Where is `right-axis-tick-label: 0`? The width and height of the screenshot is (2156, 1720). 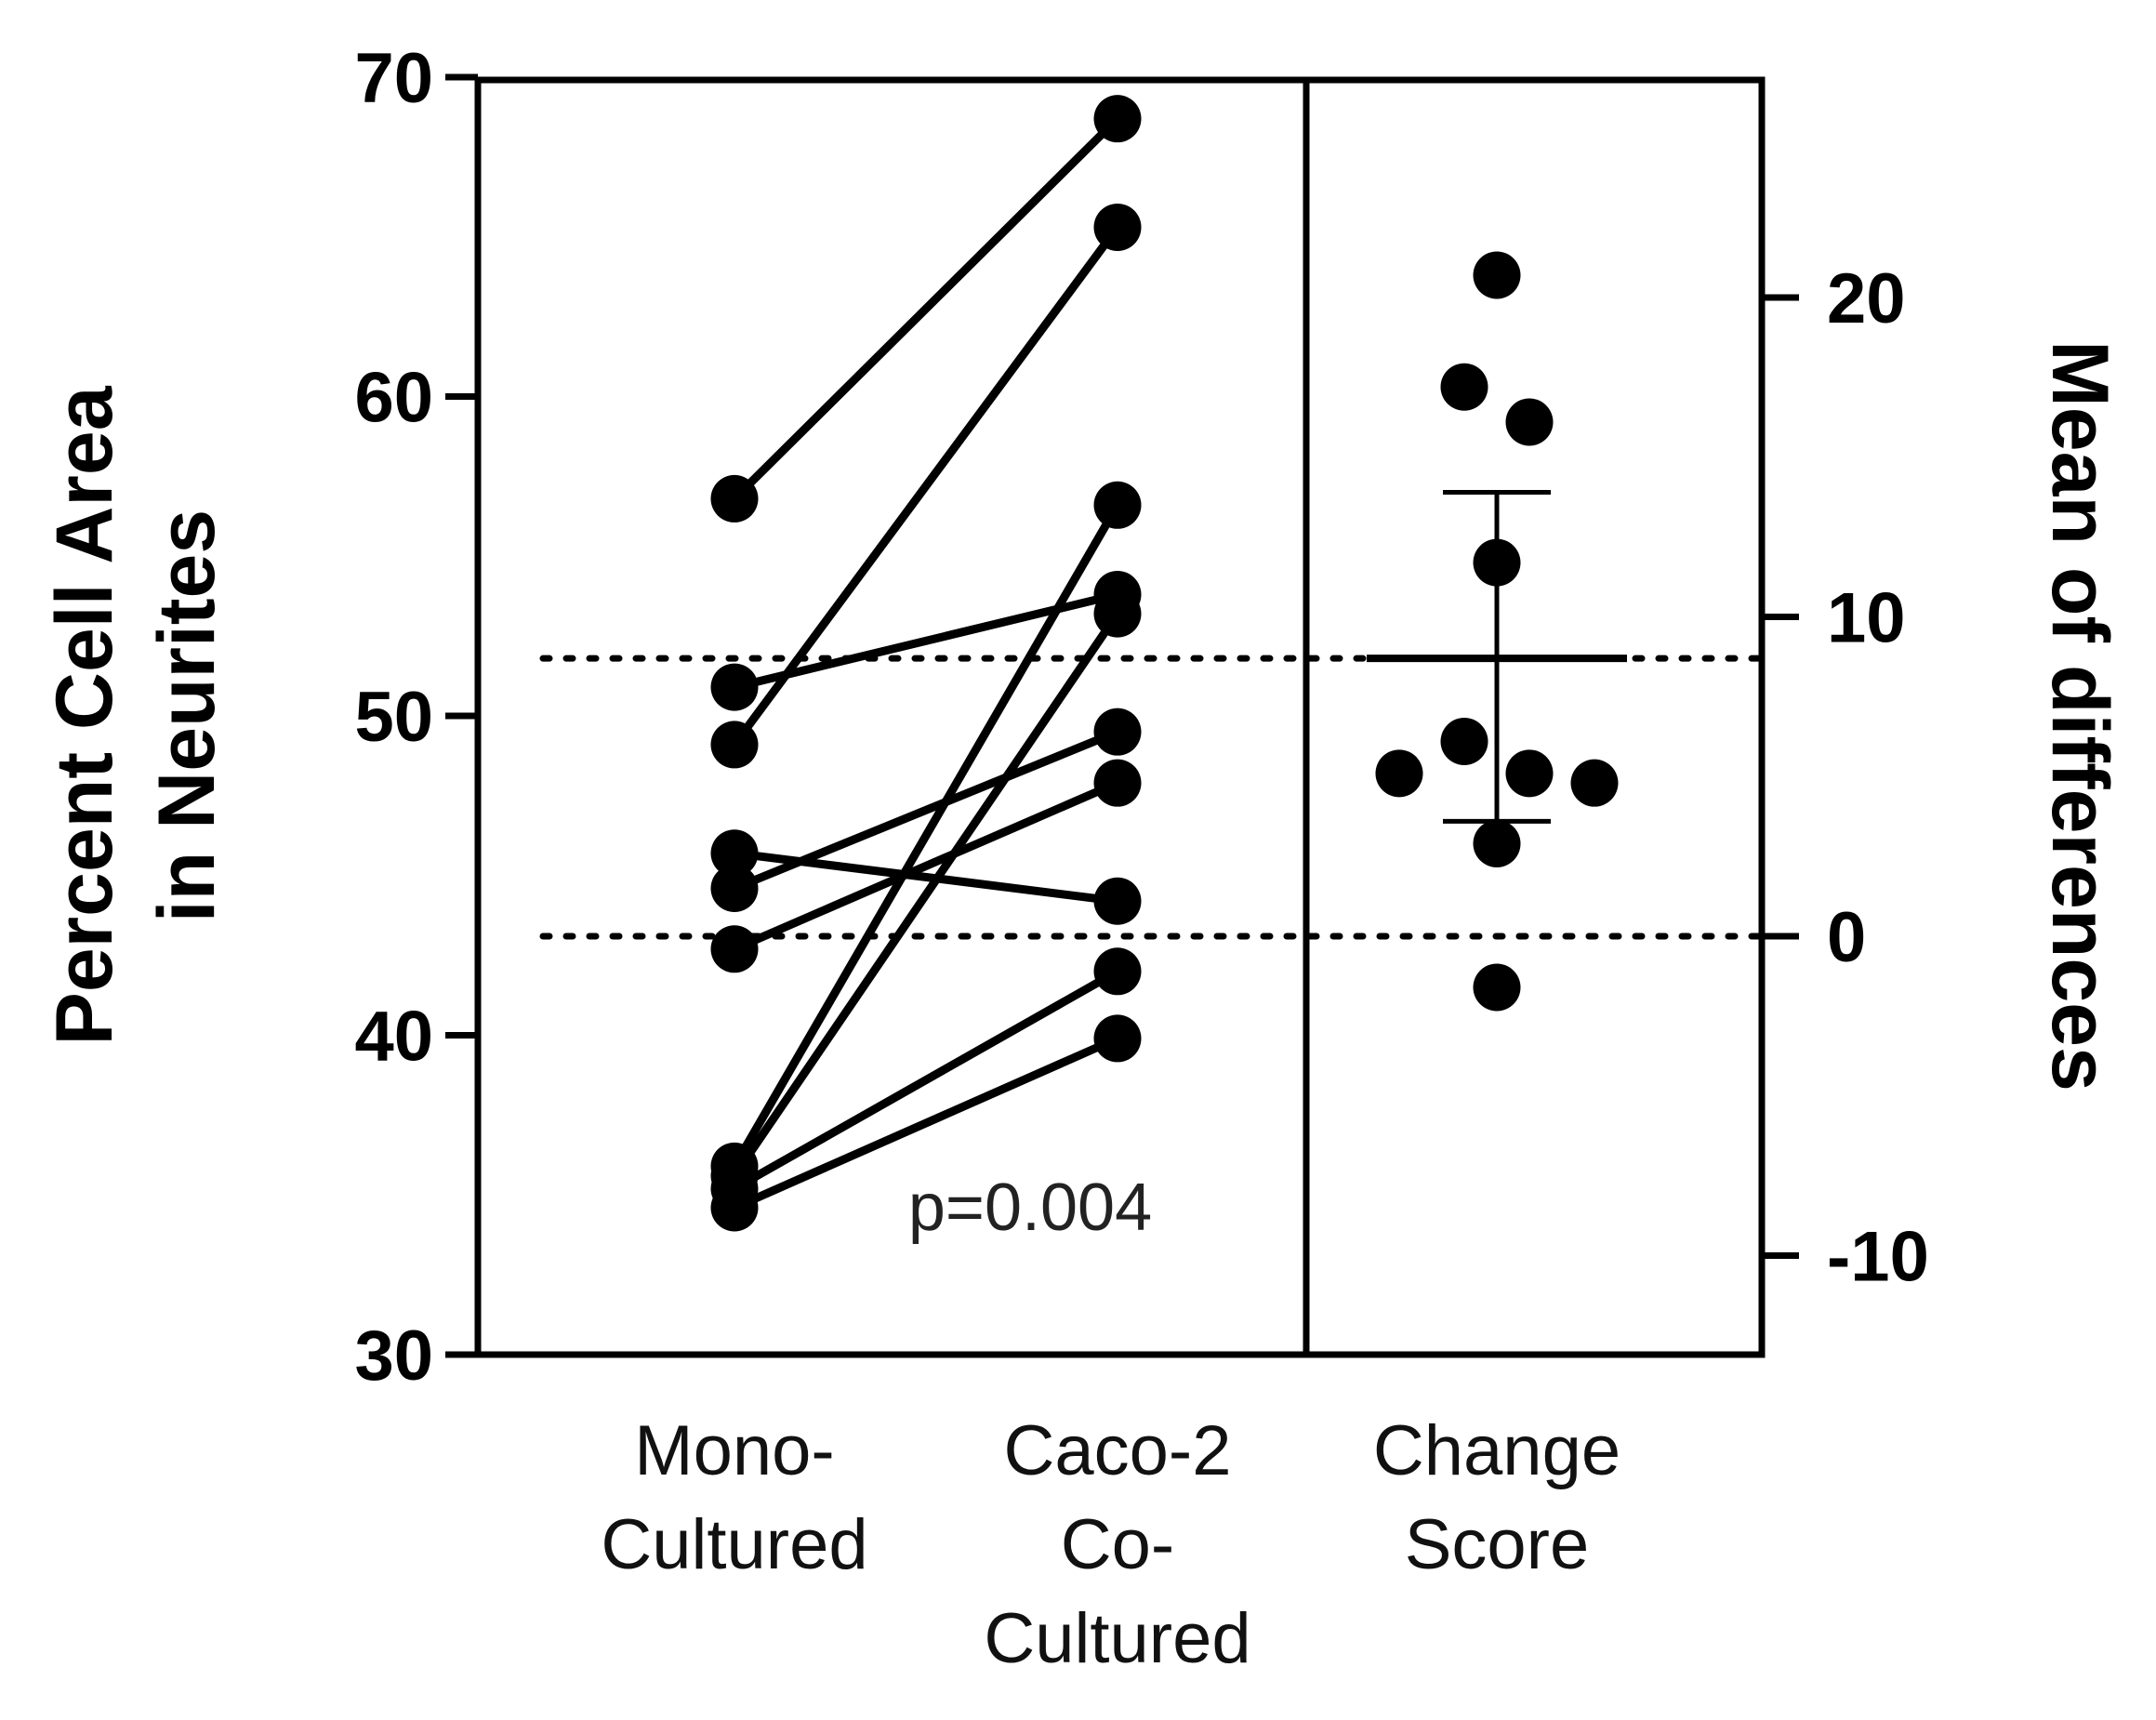 right-axis-tick-label: 0 is located at coordinates (1847, 937).